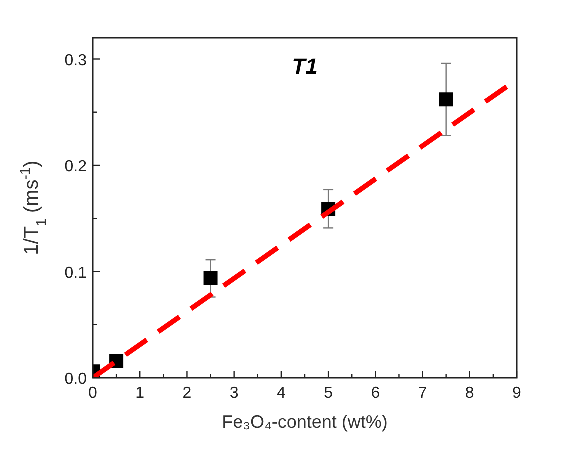 Image resolution: width=565 pixels, height=459 pixels. Describe the element at coordinates (469, 393) in the screenshot. I see `x-tick-label: 8` at that location.